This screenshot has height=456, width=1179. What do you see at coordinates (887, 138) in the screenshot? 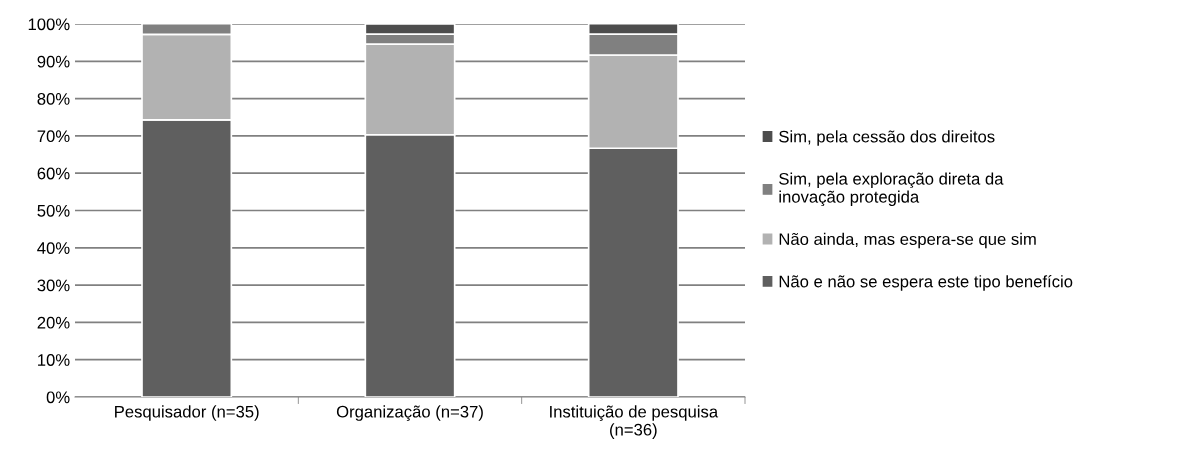
I see `legend-label: Sim, pela cessão dos direitos` at bounding box center [887, 138].